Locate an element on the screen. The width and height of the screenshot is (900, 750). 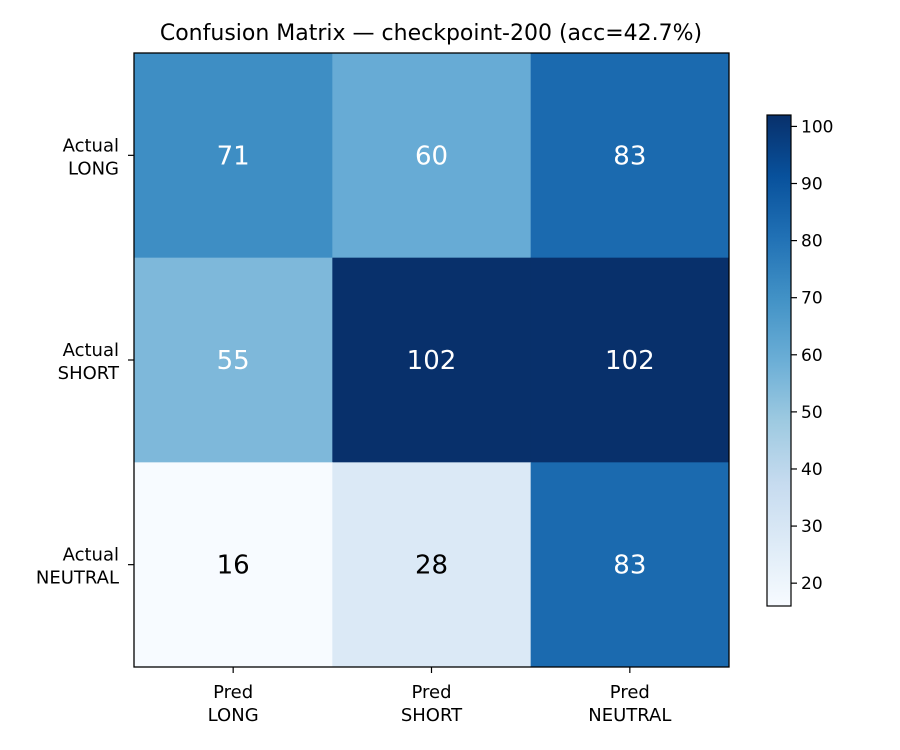
colorbar-tick-label: 100 is located at coordinates (817, 127).